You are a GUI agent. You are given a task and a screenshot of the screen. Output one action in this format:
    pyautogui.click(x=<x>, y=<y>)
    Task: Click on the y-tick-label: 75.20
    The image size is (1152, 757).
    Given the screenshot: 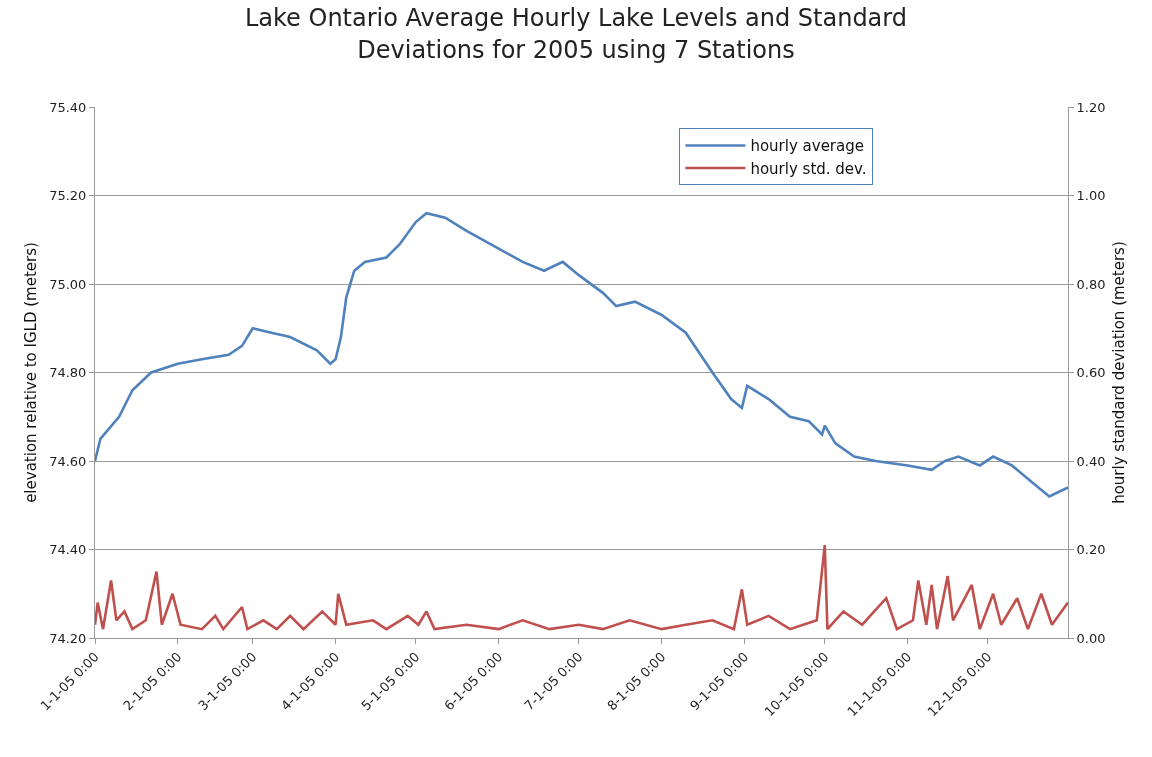 What is the action you would take?
    pyautogui.click(x=68, y=196)
    